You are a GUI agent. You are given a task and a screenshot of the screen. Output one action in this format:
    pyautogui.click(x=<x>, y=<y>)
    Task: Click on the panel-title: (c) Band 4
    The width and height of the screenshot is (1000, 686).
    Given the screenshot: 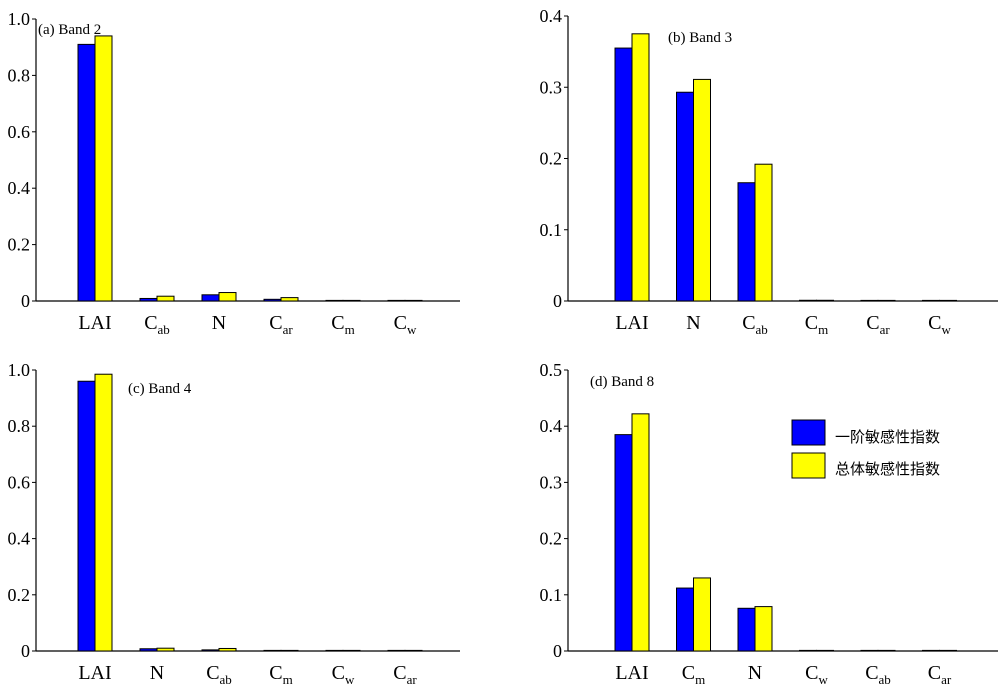 What is the action you would take?
    pyautogui.click(x=160, y=389)
    